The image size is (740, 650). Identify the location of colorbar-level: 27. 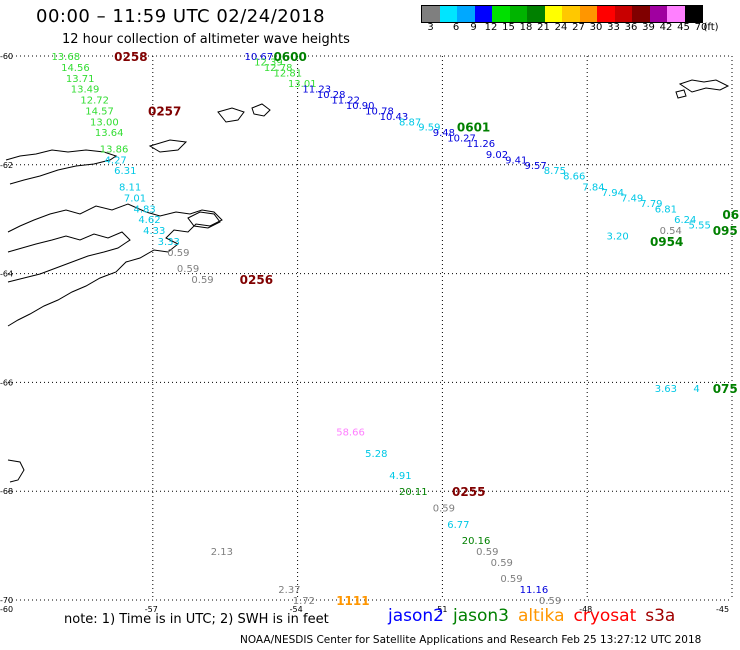
(578, 27).